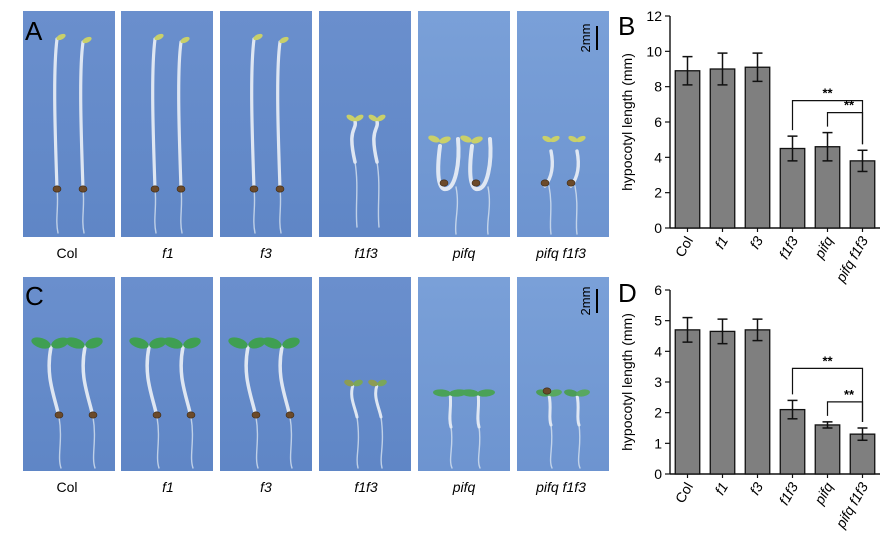 This screenshot has height=544, width=896. I want to click on watermark: 知乎 @小小果亮, so click(746, 516).